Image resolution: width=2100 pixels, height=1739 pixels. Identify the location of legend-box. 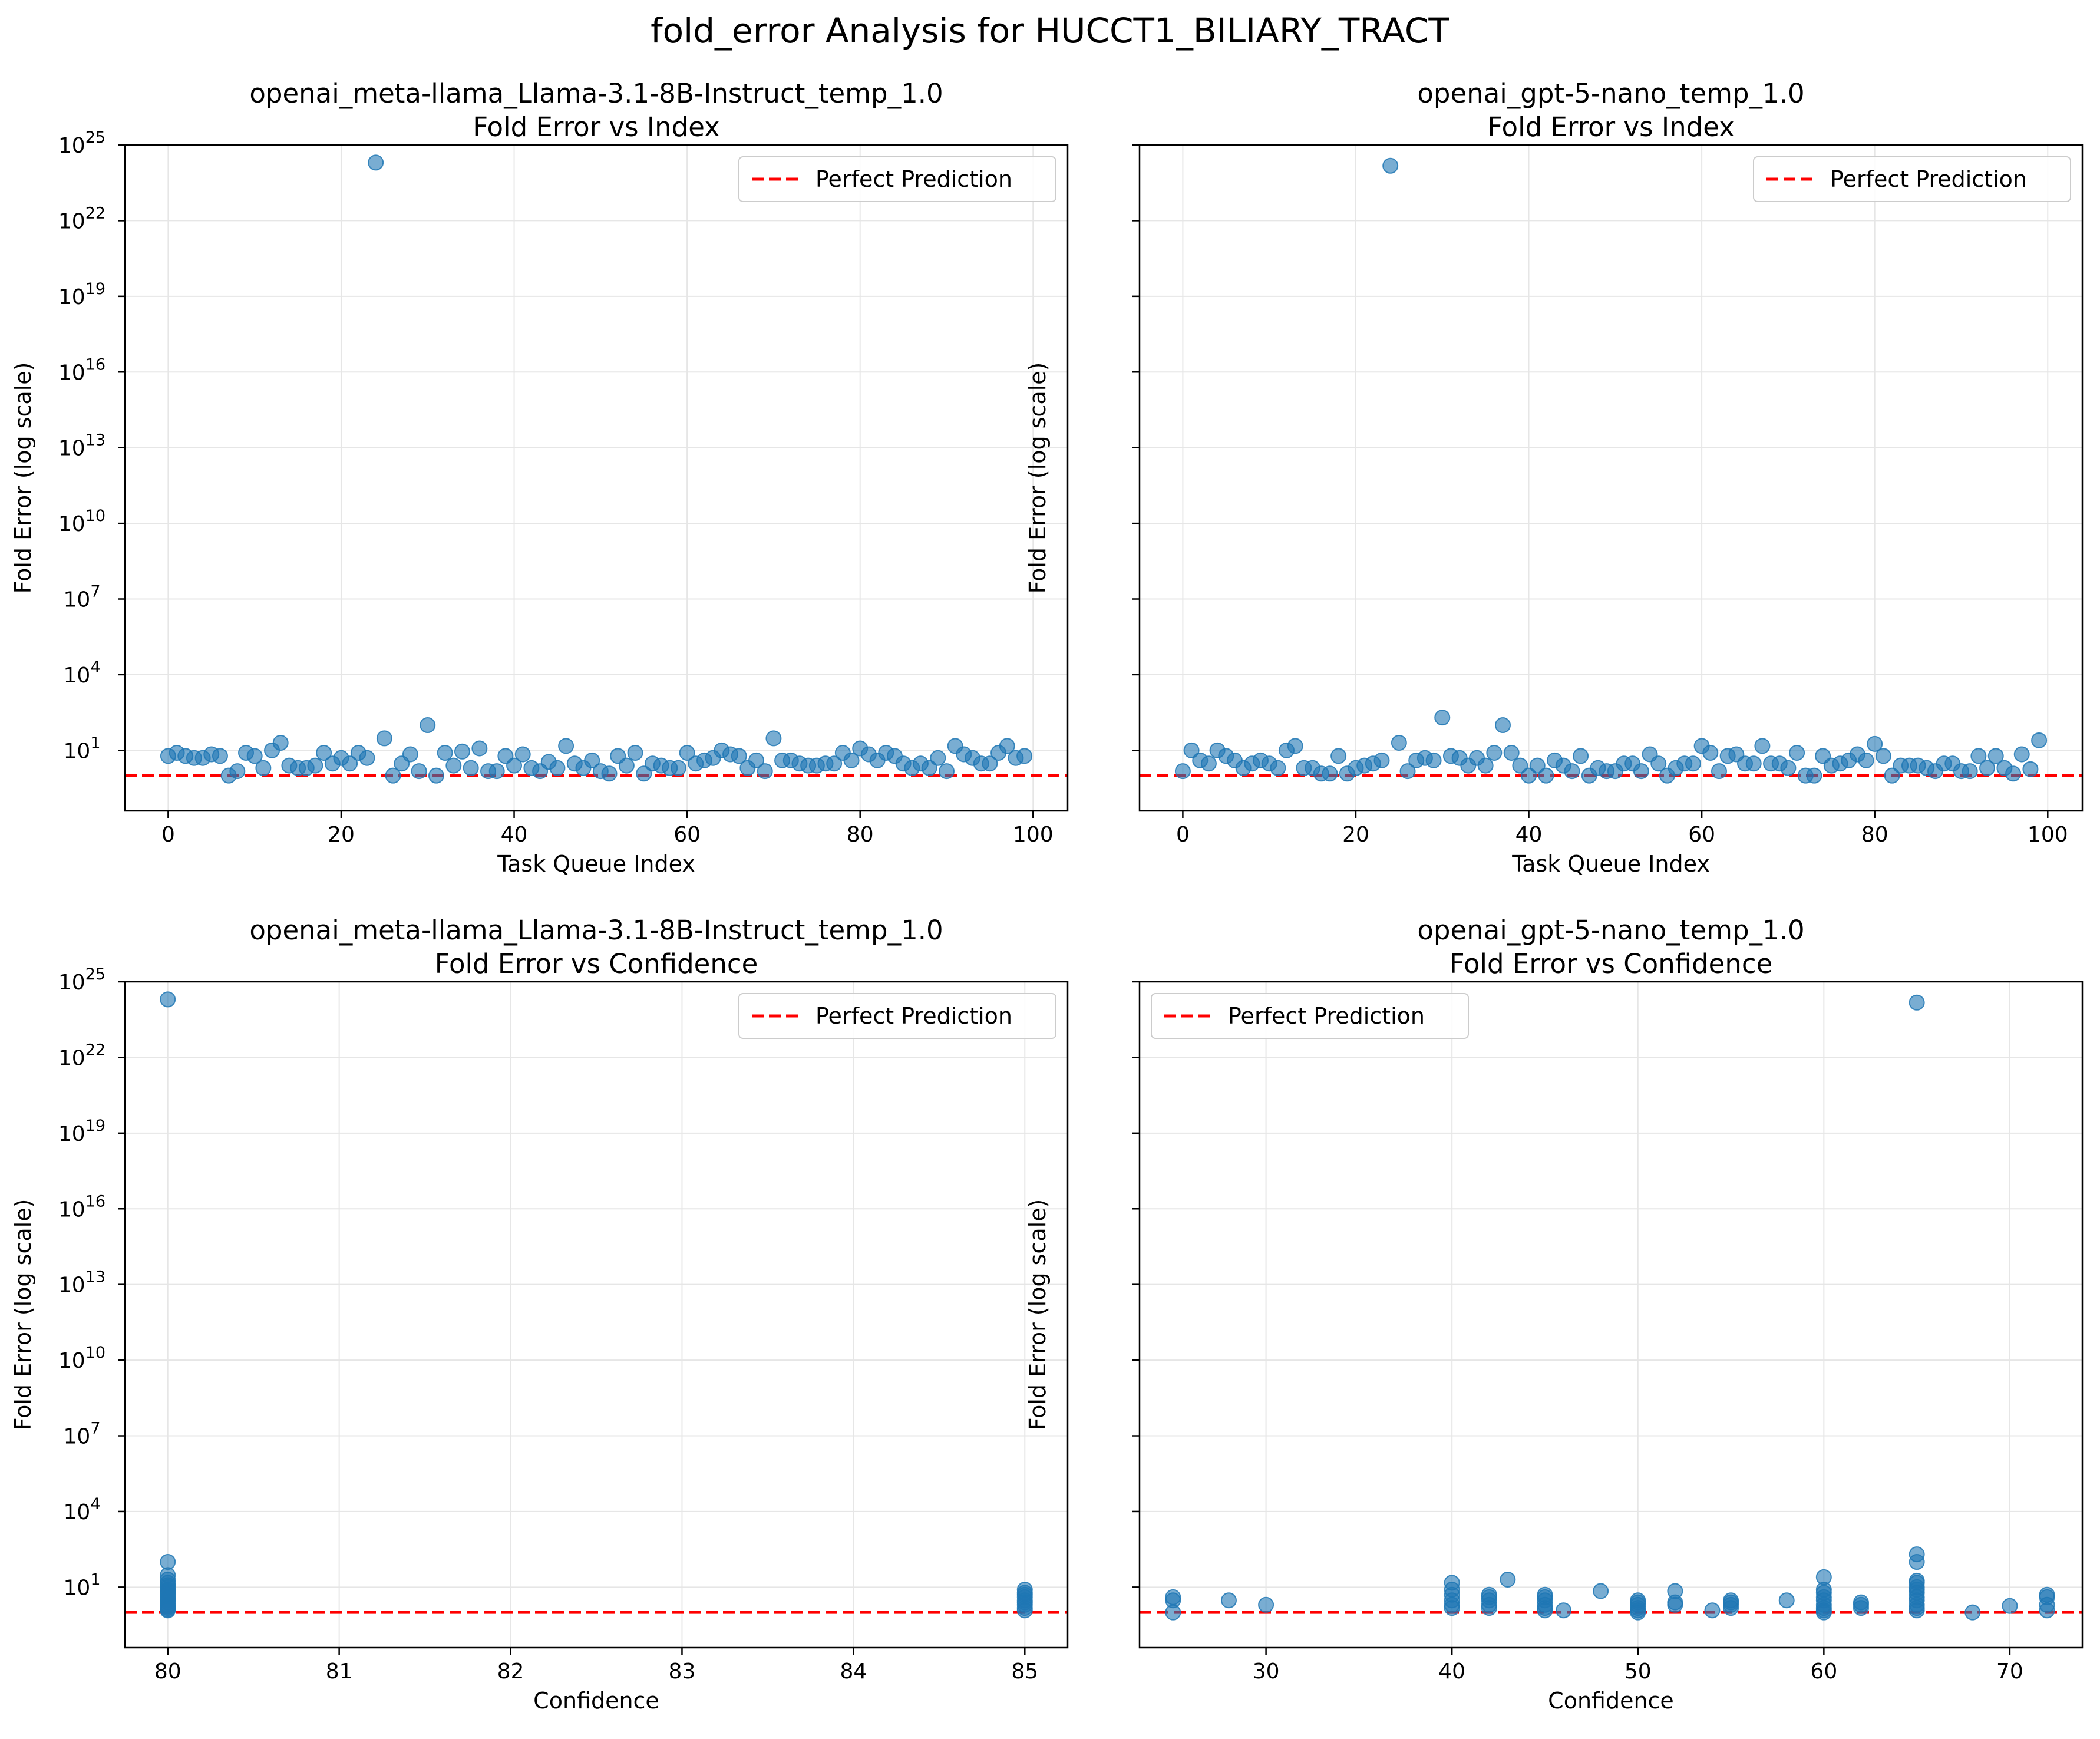
(1912, 179).